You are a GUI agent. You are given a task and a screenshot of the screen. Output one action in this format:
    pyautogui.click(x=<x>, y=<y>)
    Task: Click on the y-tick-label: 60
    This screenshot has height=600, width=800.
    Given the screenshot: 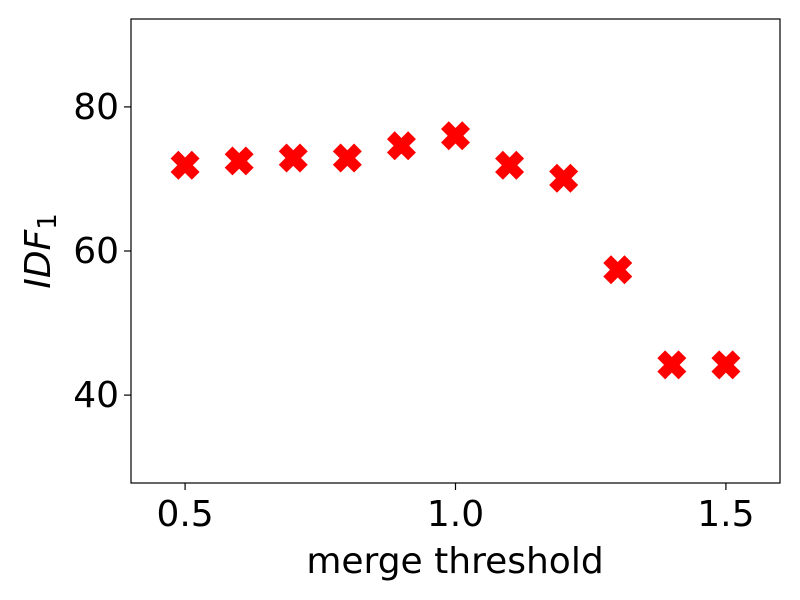 What is the action you would take?
    pyautogui.click(x=96, y=251)
    